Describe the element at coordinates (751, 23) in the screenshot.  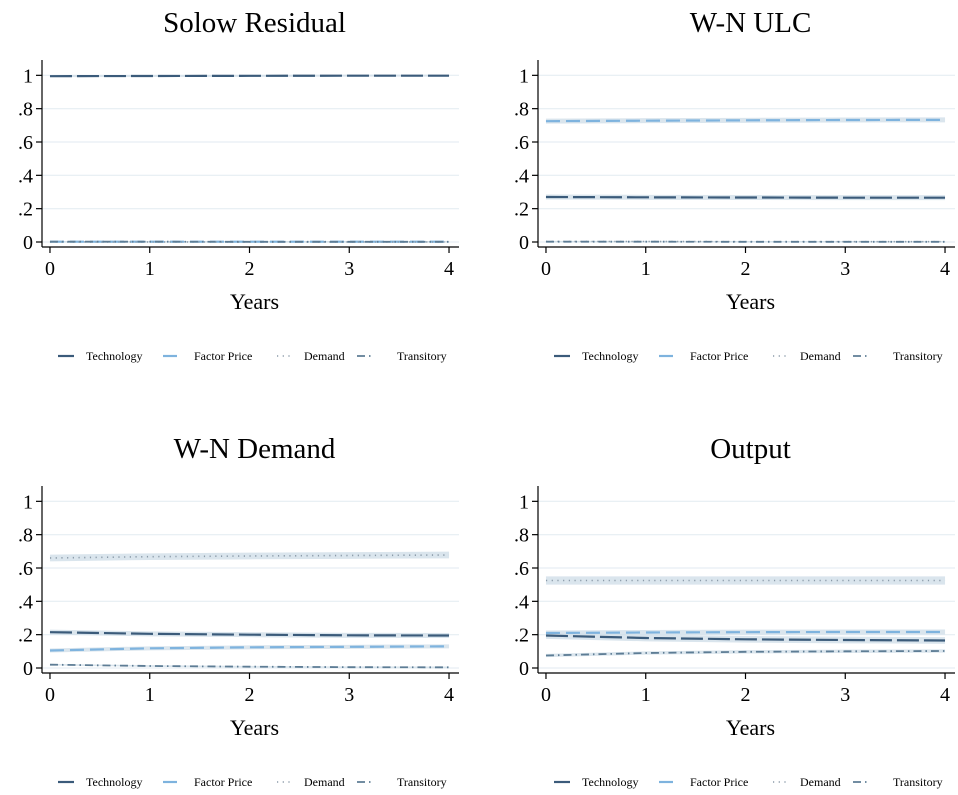
I see `chart-title: W-N ULC` at that location.